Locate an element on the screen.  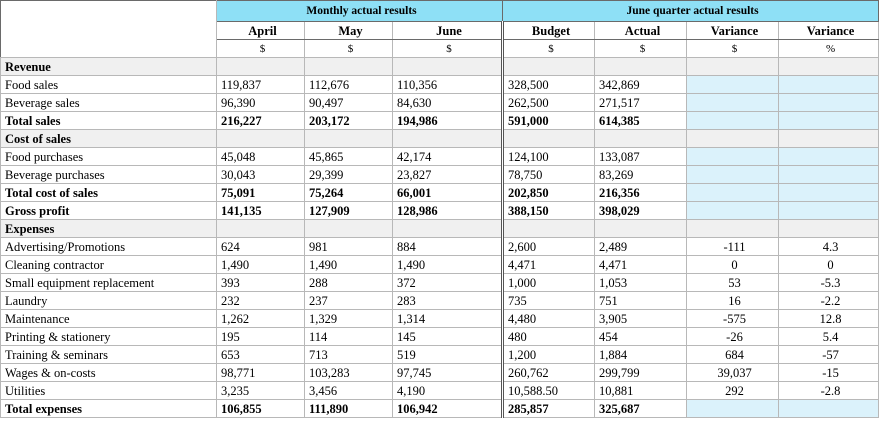
cell-april: 1,262 is located at coordinates (260, 318).